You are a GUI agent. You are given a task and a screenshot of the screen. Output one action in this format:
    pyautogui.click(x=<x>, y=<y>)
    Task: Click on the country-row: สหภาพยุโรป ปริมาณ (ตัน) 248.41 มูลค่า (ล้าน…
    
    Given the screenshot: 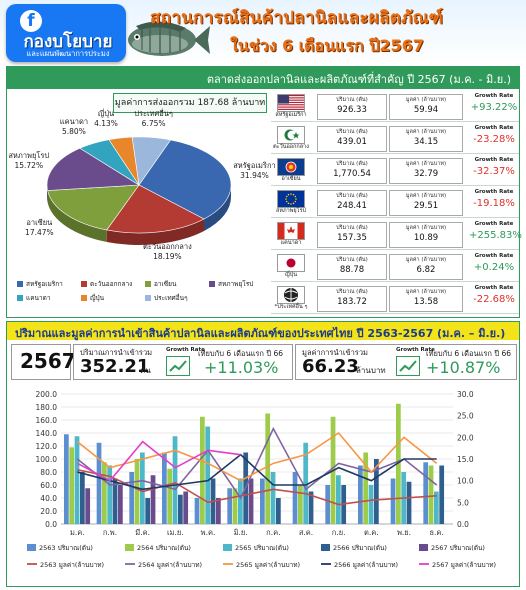 What is the action you would take?
    pyautogui.click(x=395, y=202)
    